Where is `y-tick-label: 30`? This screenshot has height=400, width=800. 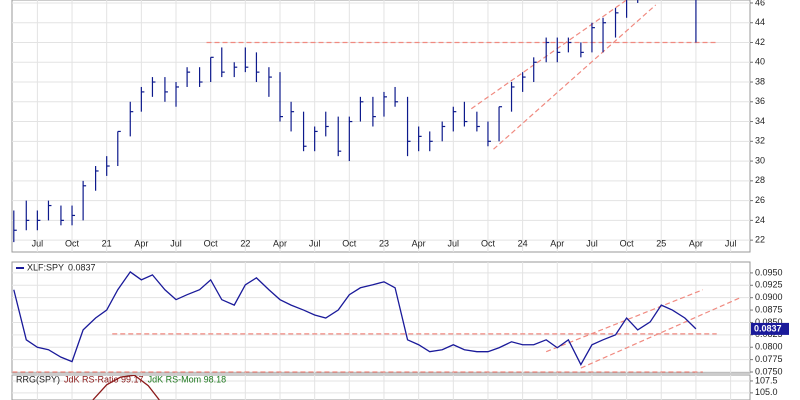 y-tick-label: 30 is located at coordinates (760, 160).